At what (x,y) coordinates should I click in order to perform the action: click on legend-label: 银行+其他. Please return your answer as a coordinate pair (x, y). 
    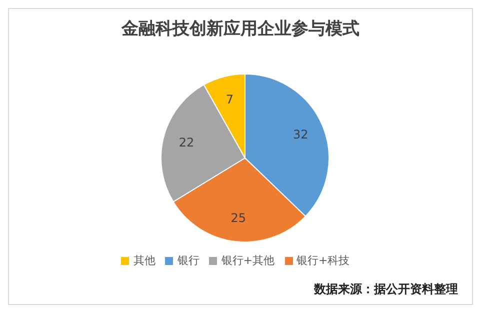
    Looking at the image, I should click on (247, 260).